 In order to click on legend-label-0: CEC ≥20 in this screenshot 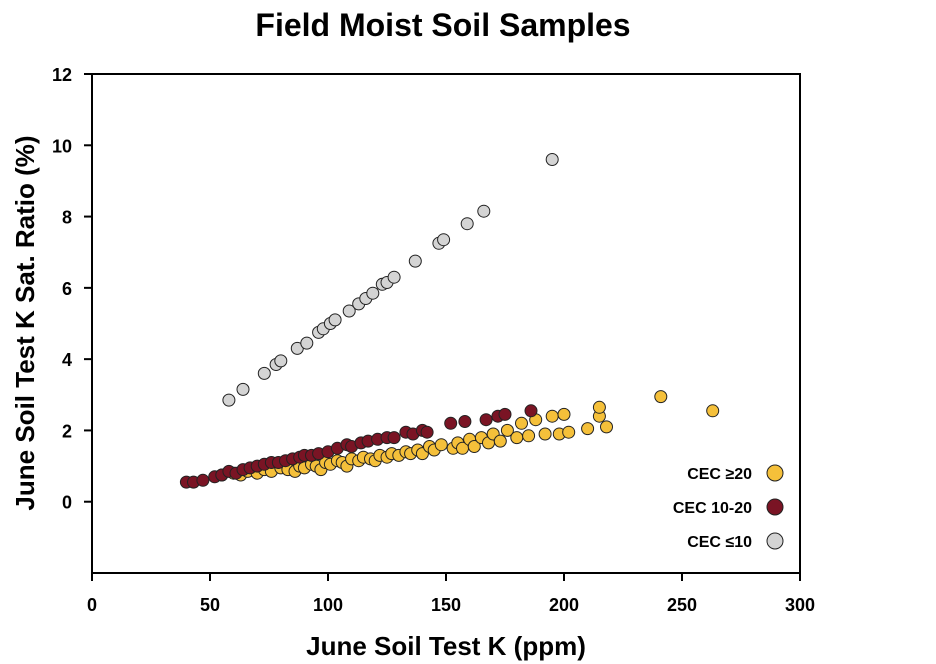, I will do `click(719, 474)`.